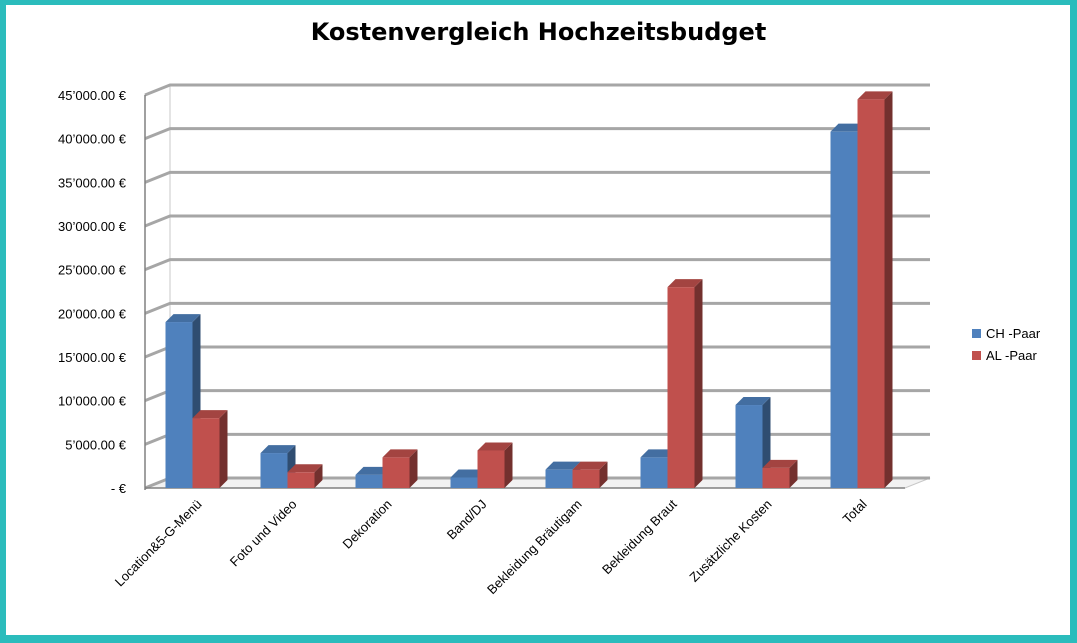 This screenshot has height=643, width=1077. I want to click on y-tick-label: 25’000.00 €, so click(92, 270).